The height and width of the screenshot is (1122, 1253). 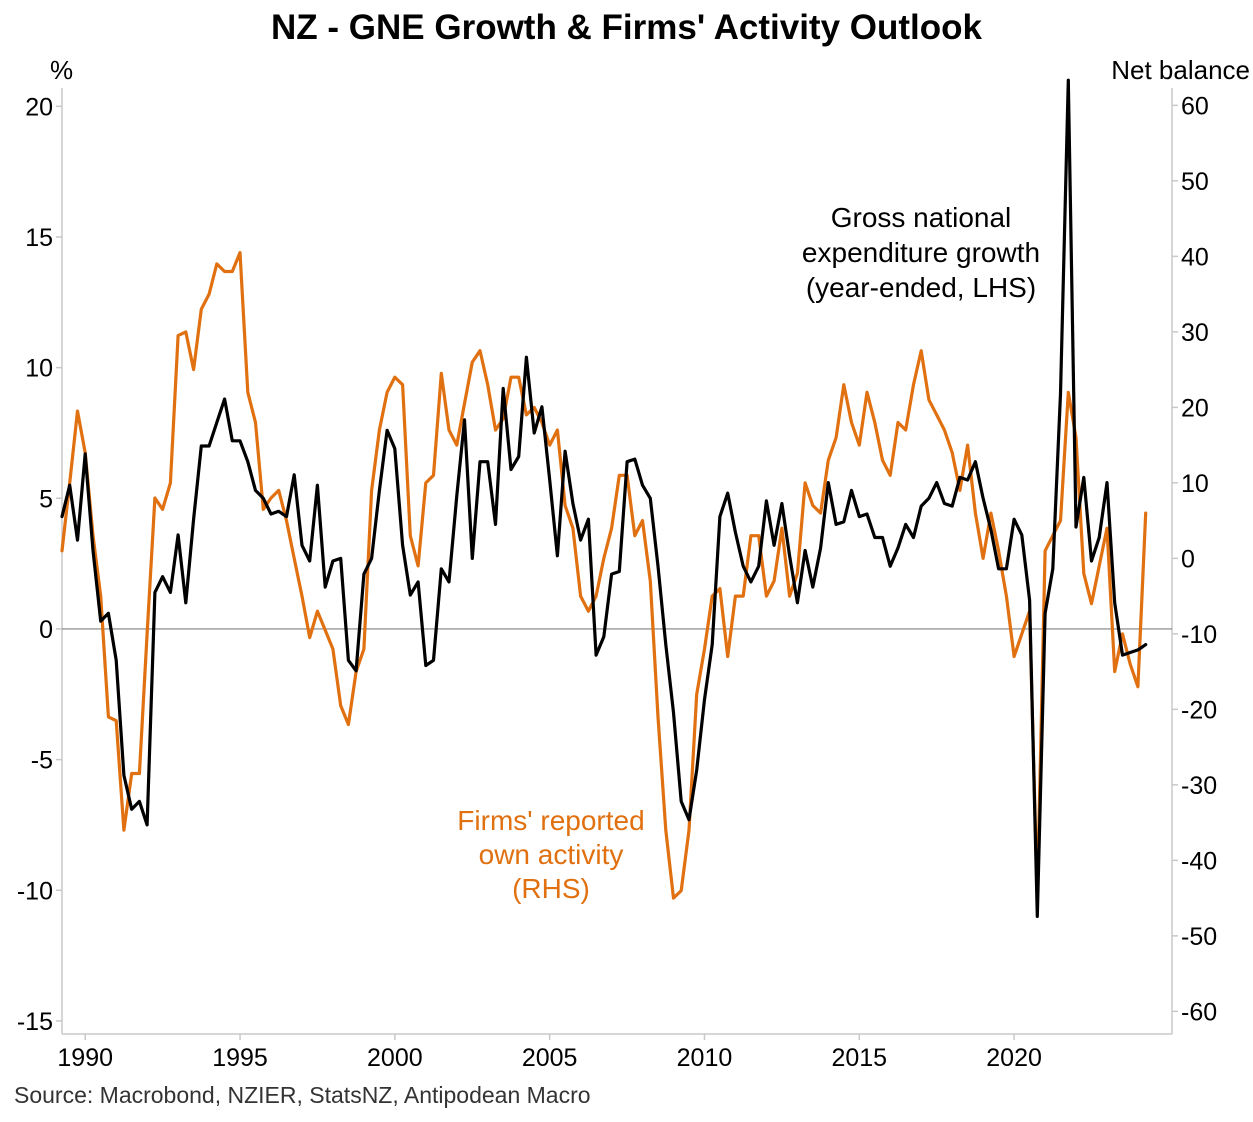 I want to click on right-tick-label: -40, so click(x=1199, y=861).